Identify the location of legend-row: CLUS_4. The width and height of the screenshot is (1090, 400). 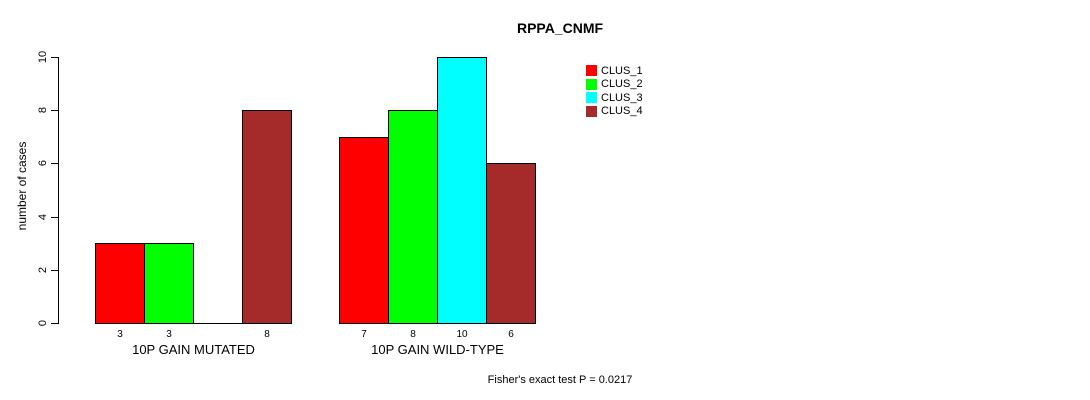
(614, 112).